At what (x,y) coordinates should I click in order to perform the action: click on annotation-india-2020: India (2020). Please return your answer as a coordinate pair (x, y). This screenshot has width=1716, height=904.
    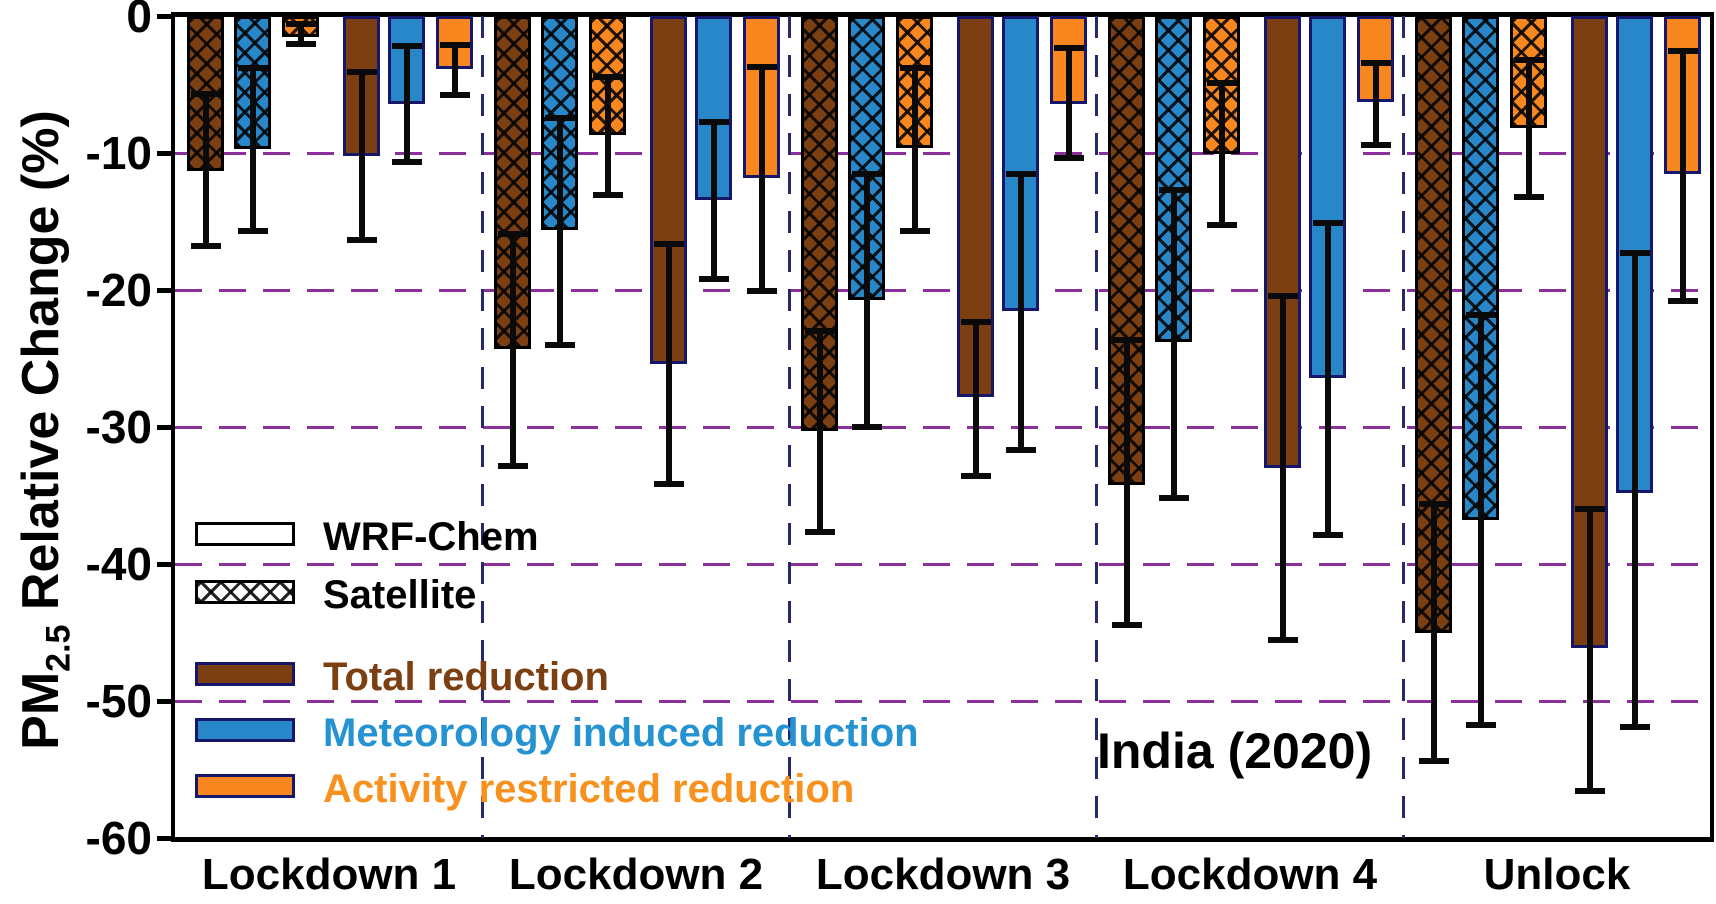
    Looking at the image, I should click on (1235, 751).